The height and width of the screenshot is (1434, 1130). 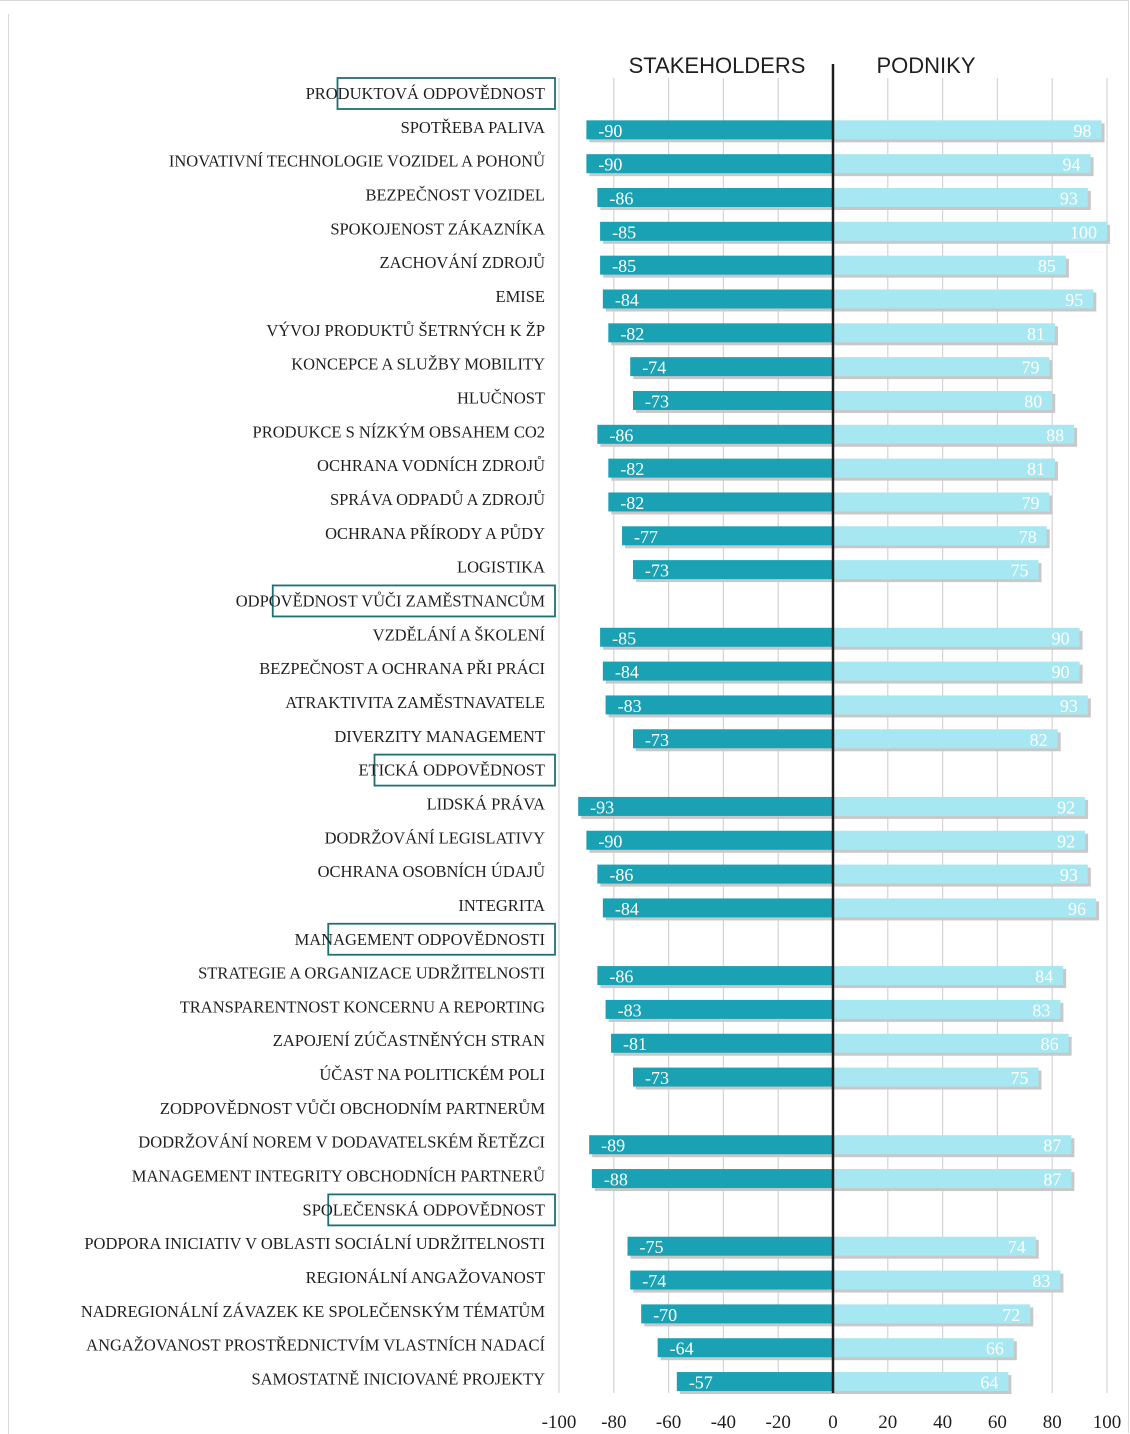 I want to click on category-label: SPRÁVA ODPADŮ A ZDROJŮ, so click(x=437, y=499).